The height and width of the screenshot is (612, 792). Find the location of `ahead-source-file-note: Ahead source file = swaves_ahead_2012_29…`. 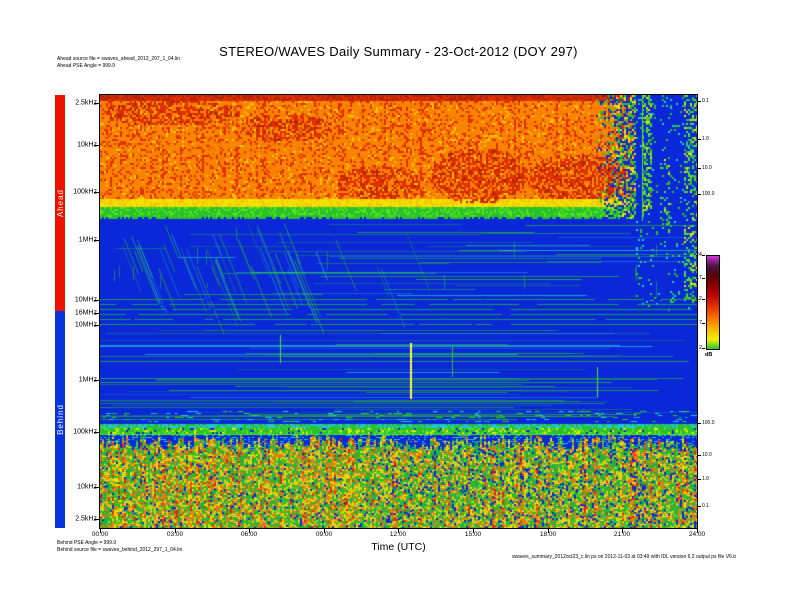

ahead-source-file-note: Ahead source file = swaves_ahead_2012_29… is located at coordinates (119, 59).